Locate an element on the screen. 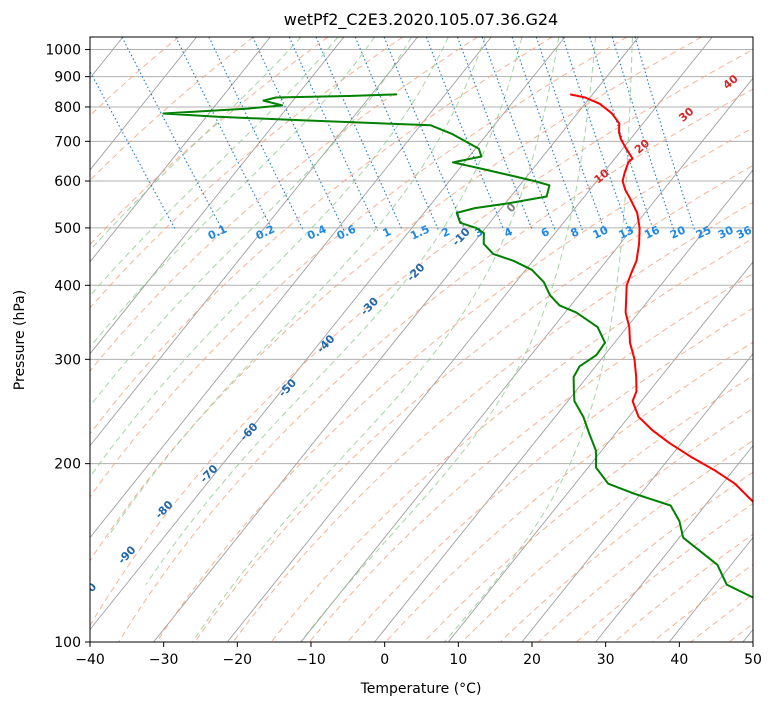 The image size is (775, 708). mixing-ratio-label: 20 is located at coordinates (678, 232).